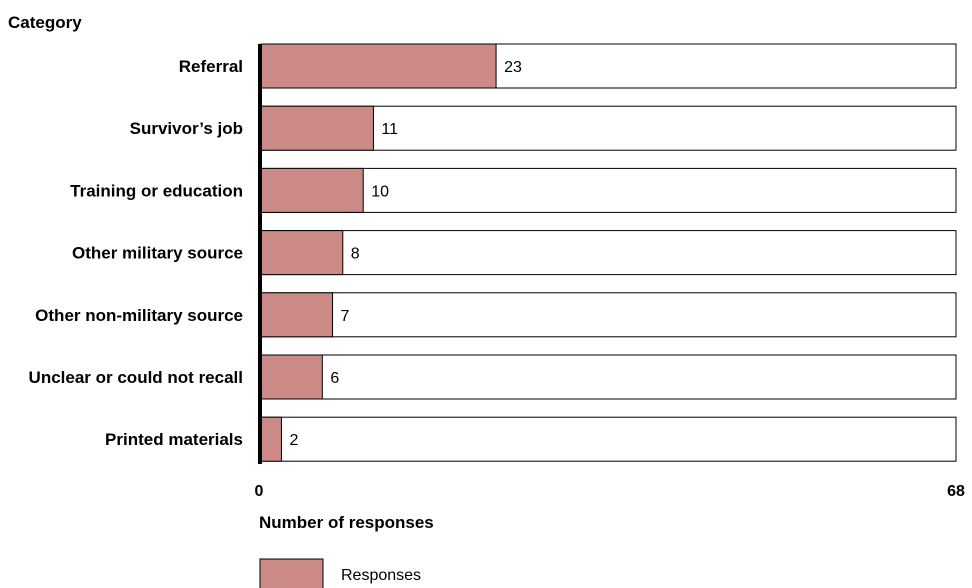 Image resolution: width=972 pixels, height=588 pixels. I want to click on data-label: 23, so click(513, 67).